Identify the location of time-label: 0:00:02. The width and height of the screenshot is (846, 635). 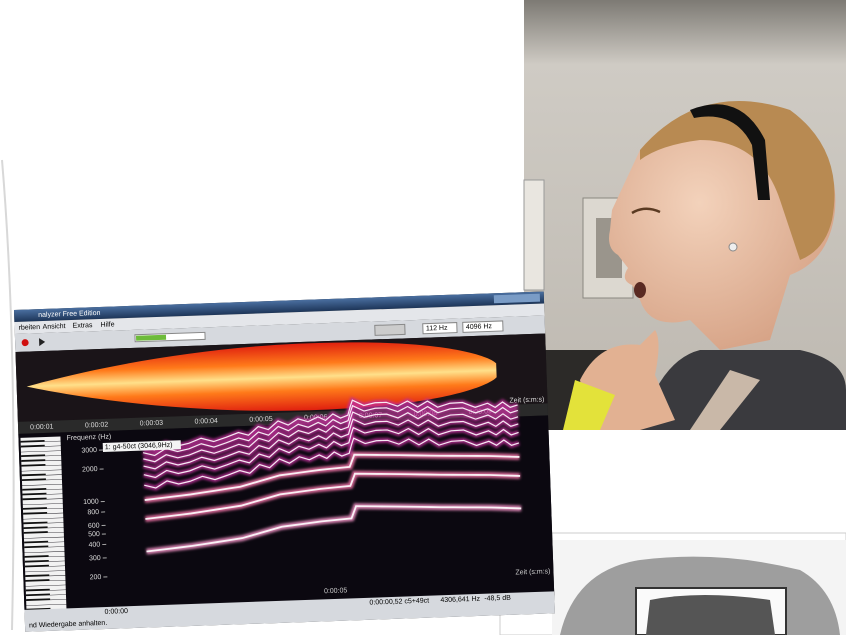
(97, 426).